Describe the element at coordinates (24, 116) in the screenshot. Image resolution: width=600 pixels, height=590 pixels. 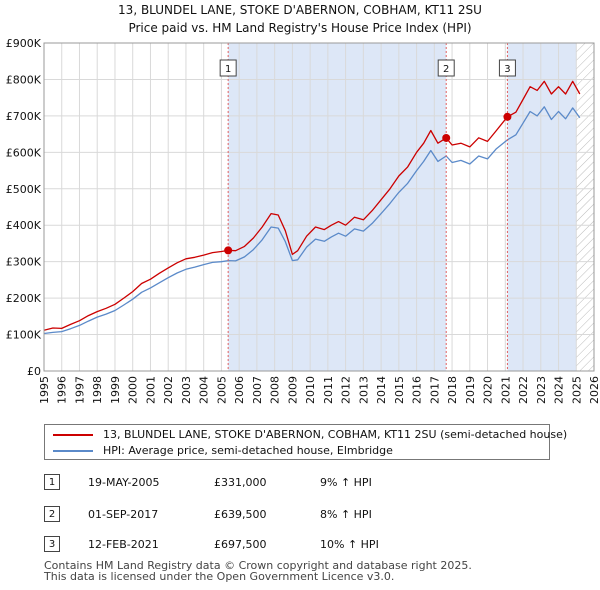
I see `y-tick-label: £700K` at that location.